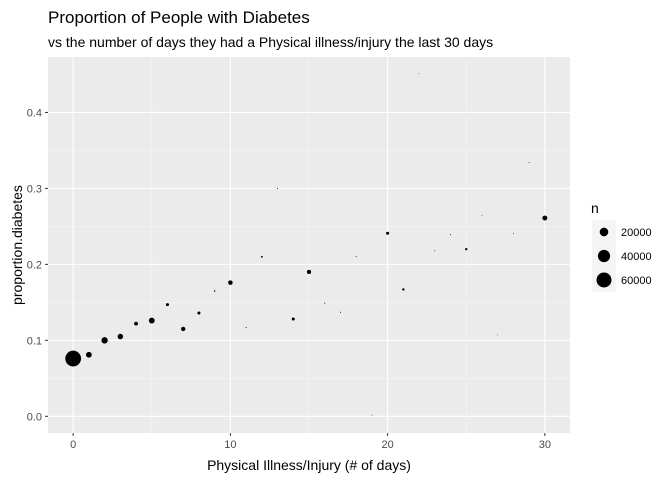 The width and height of the screenshot is (672, 480). What do you see at coordinates (73, 445) in the screenshot?
I see `x-tick-label: 0` at bounding box center [73, 445].